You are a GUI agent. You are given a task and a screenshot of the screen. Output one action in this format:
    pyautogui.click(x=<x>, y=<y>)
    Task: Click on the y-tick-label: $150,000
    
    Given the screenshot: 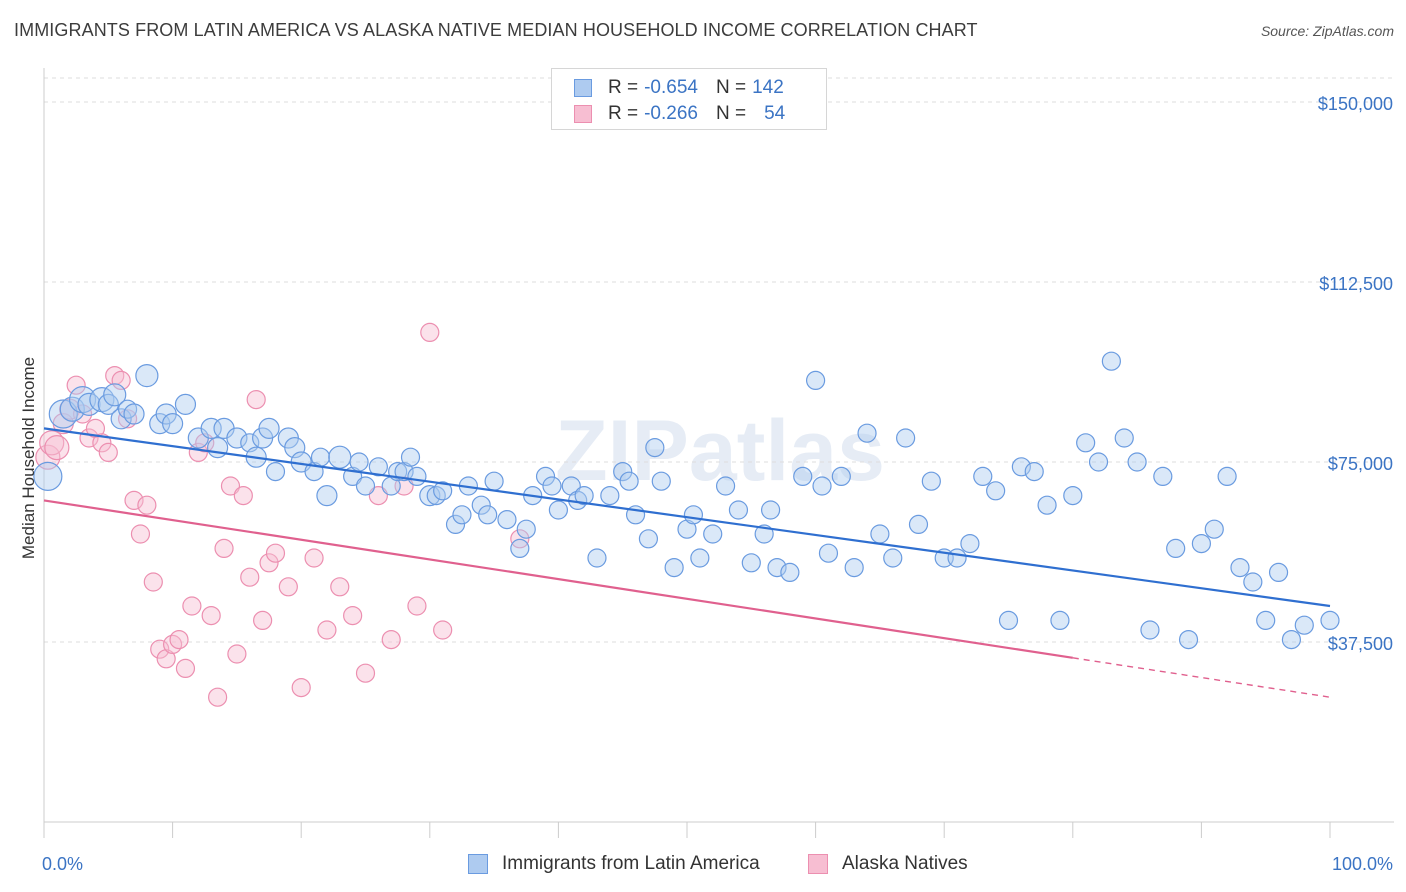 What is the action you would take?
    pyautogui.click(x=1355, y=104)
    